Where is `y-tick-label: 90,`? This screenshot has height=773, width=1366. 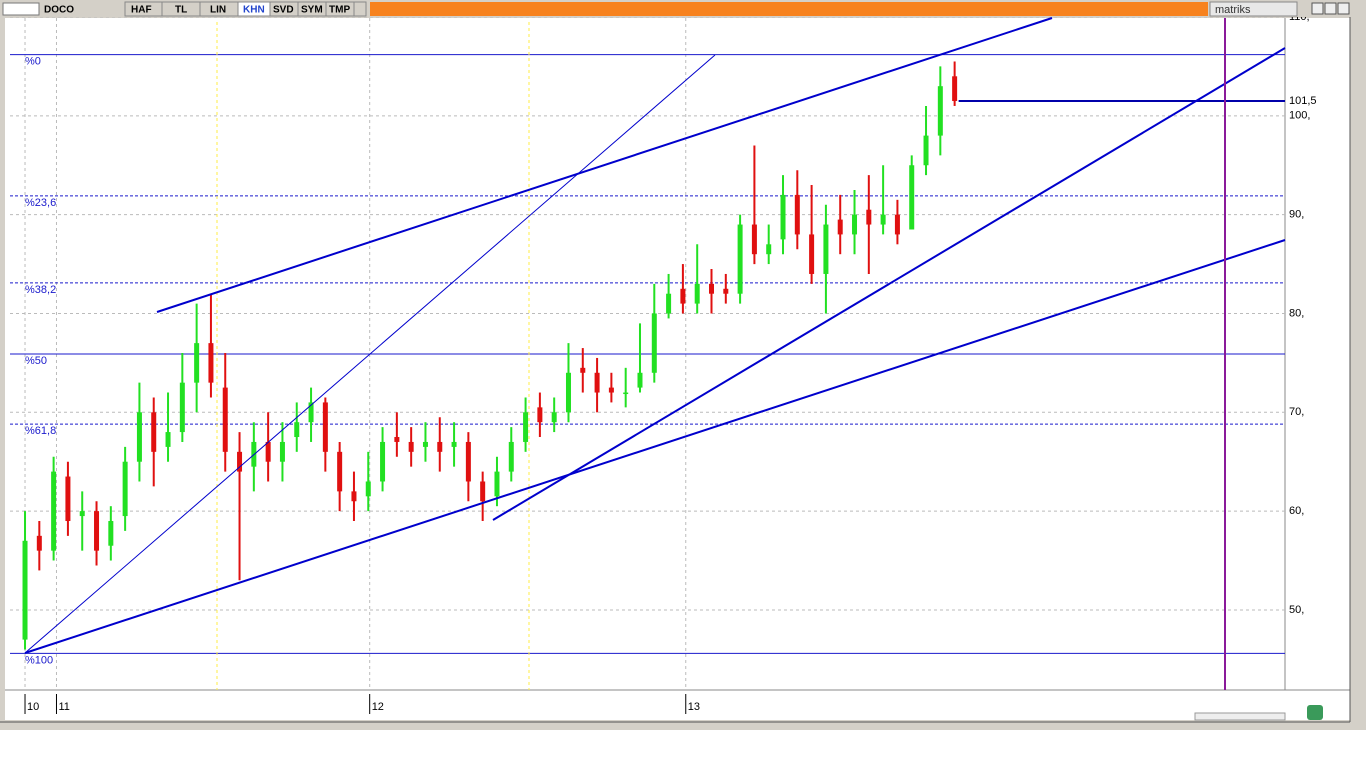 y-tick-label: 90, is located at coordinates (1296, 215).